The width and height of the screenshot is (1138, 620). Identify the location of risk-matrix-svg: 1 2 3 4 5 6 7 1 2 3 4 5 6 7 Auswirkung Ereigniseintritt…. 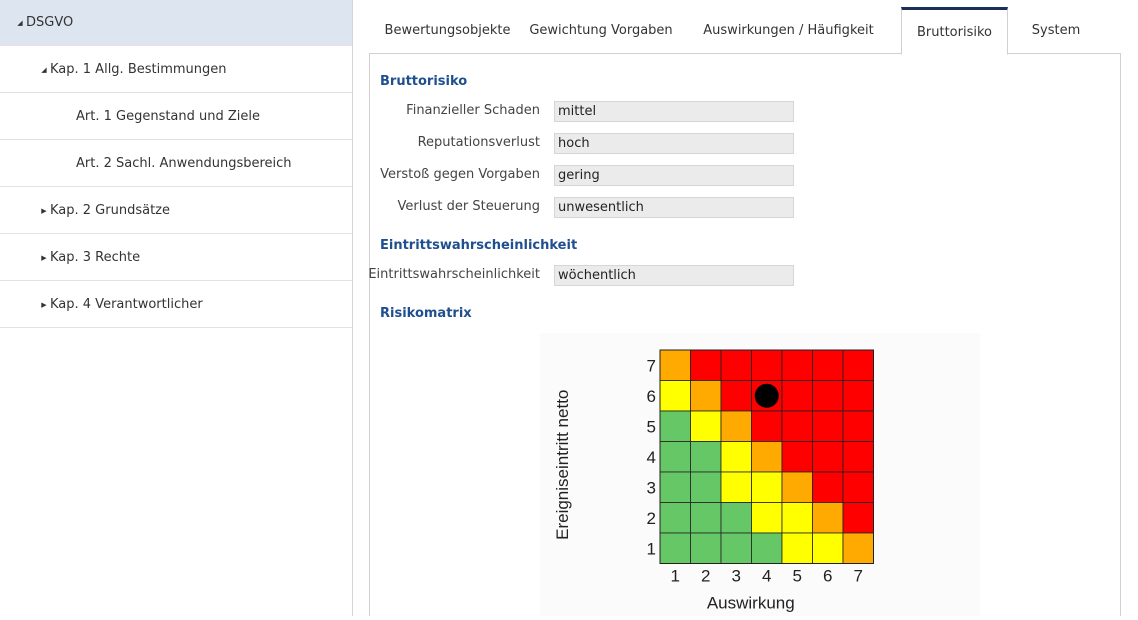
(713, 481).